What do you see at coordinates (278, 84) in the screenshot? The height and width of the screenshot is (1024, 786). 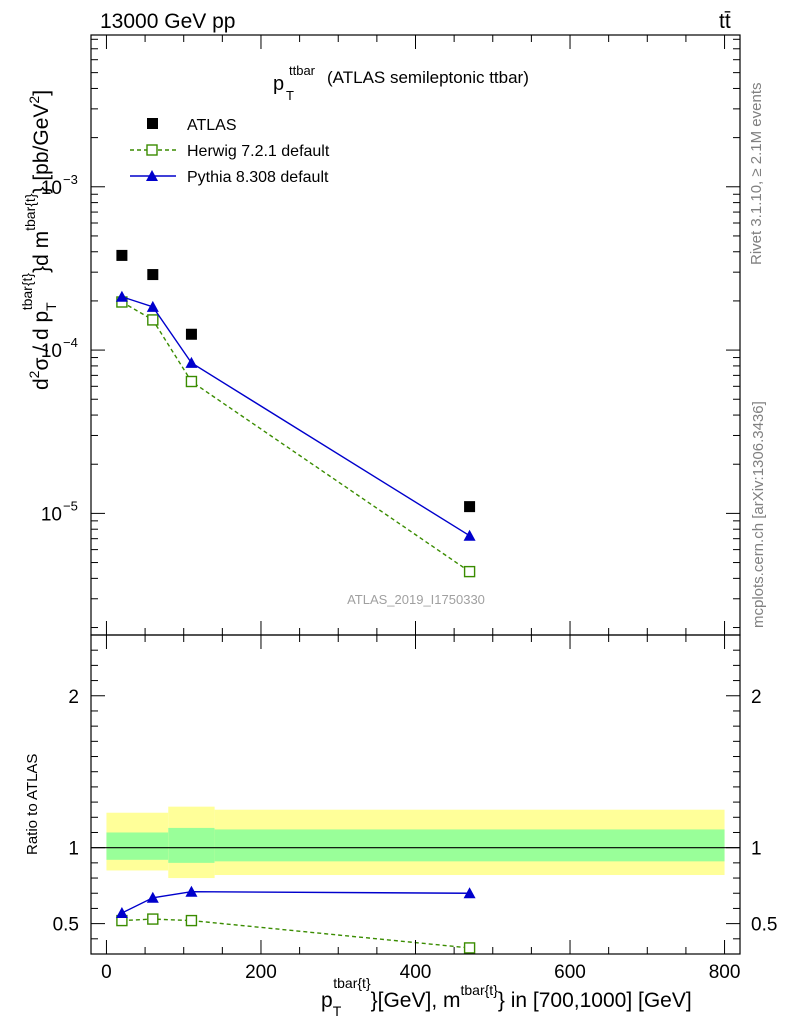 I see `plot-title-main: p` at bounding box center [278, 84].